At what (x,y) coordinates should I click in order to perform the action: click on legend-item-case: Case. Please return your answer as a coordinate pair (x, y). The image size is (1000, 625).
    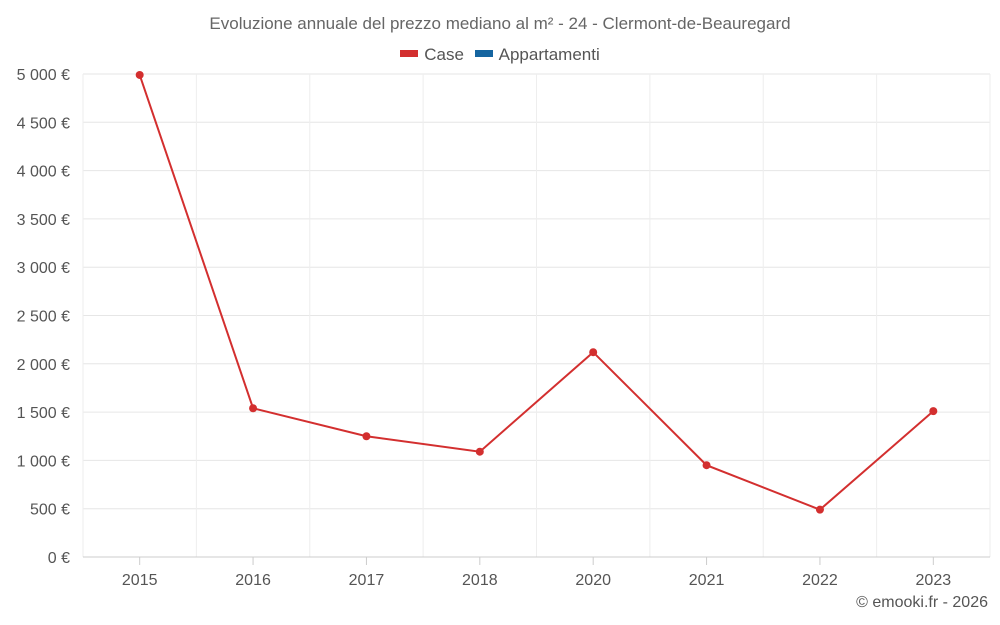
    Looking at the image, I should click on (432, 55).